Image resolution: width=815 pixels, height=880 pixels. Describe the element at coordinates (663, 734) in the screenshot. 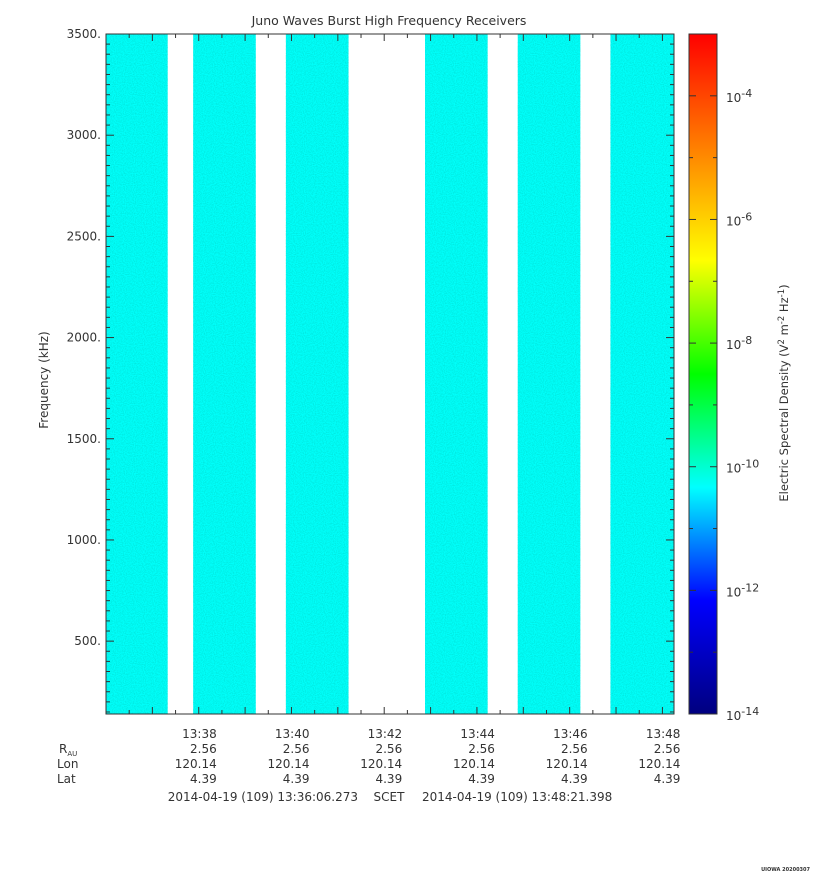

I see `x-tick-label: 13:48` at that location.